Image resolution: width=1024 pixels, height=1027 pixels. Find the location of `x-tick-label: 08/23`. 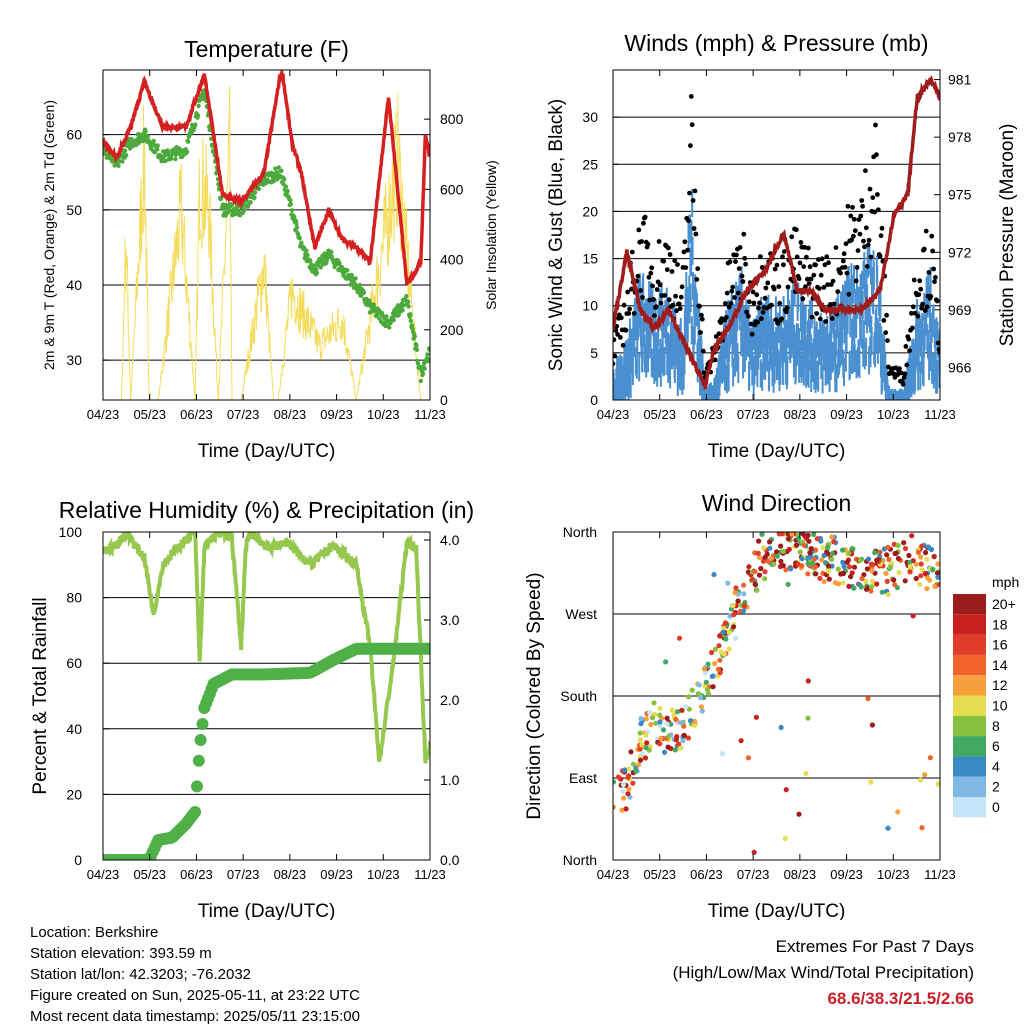

x-tick-label: 08/23 is located at coordinates (290, 874).